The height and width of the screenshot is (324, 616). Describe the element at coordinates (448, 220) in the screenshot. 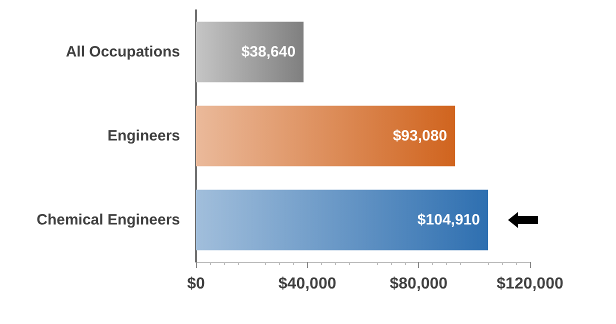

I see `data-label: $104,910` at that location.